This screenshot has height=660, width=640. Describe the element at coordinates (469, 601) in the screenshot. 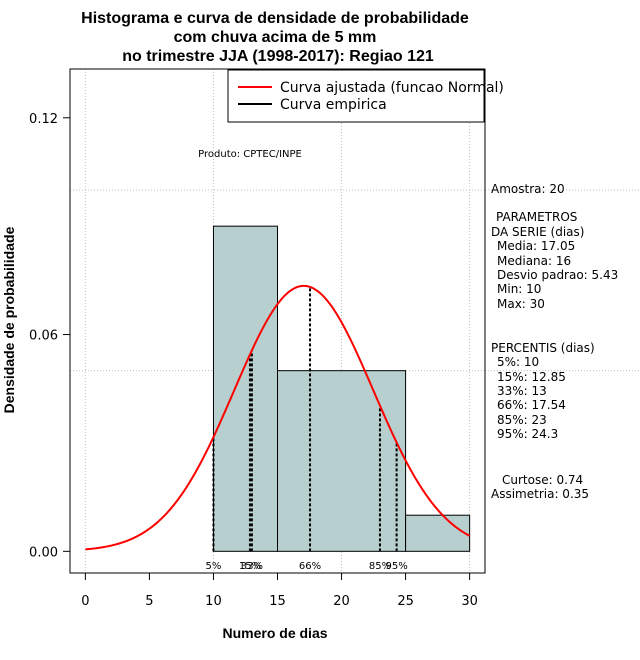

I see `x-tick-label-6: 30` at that location.